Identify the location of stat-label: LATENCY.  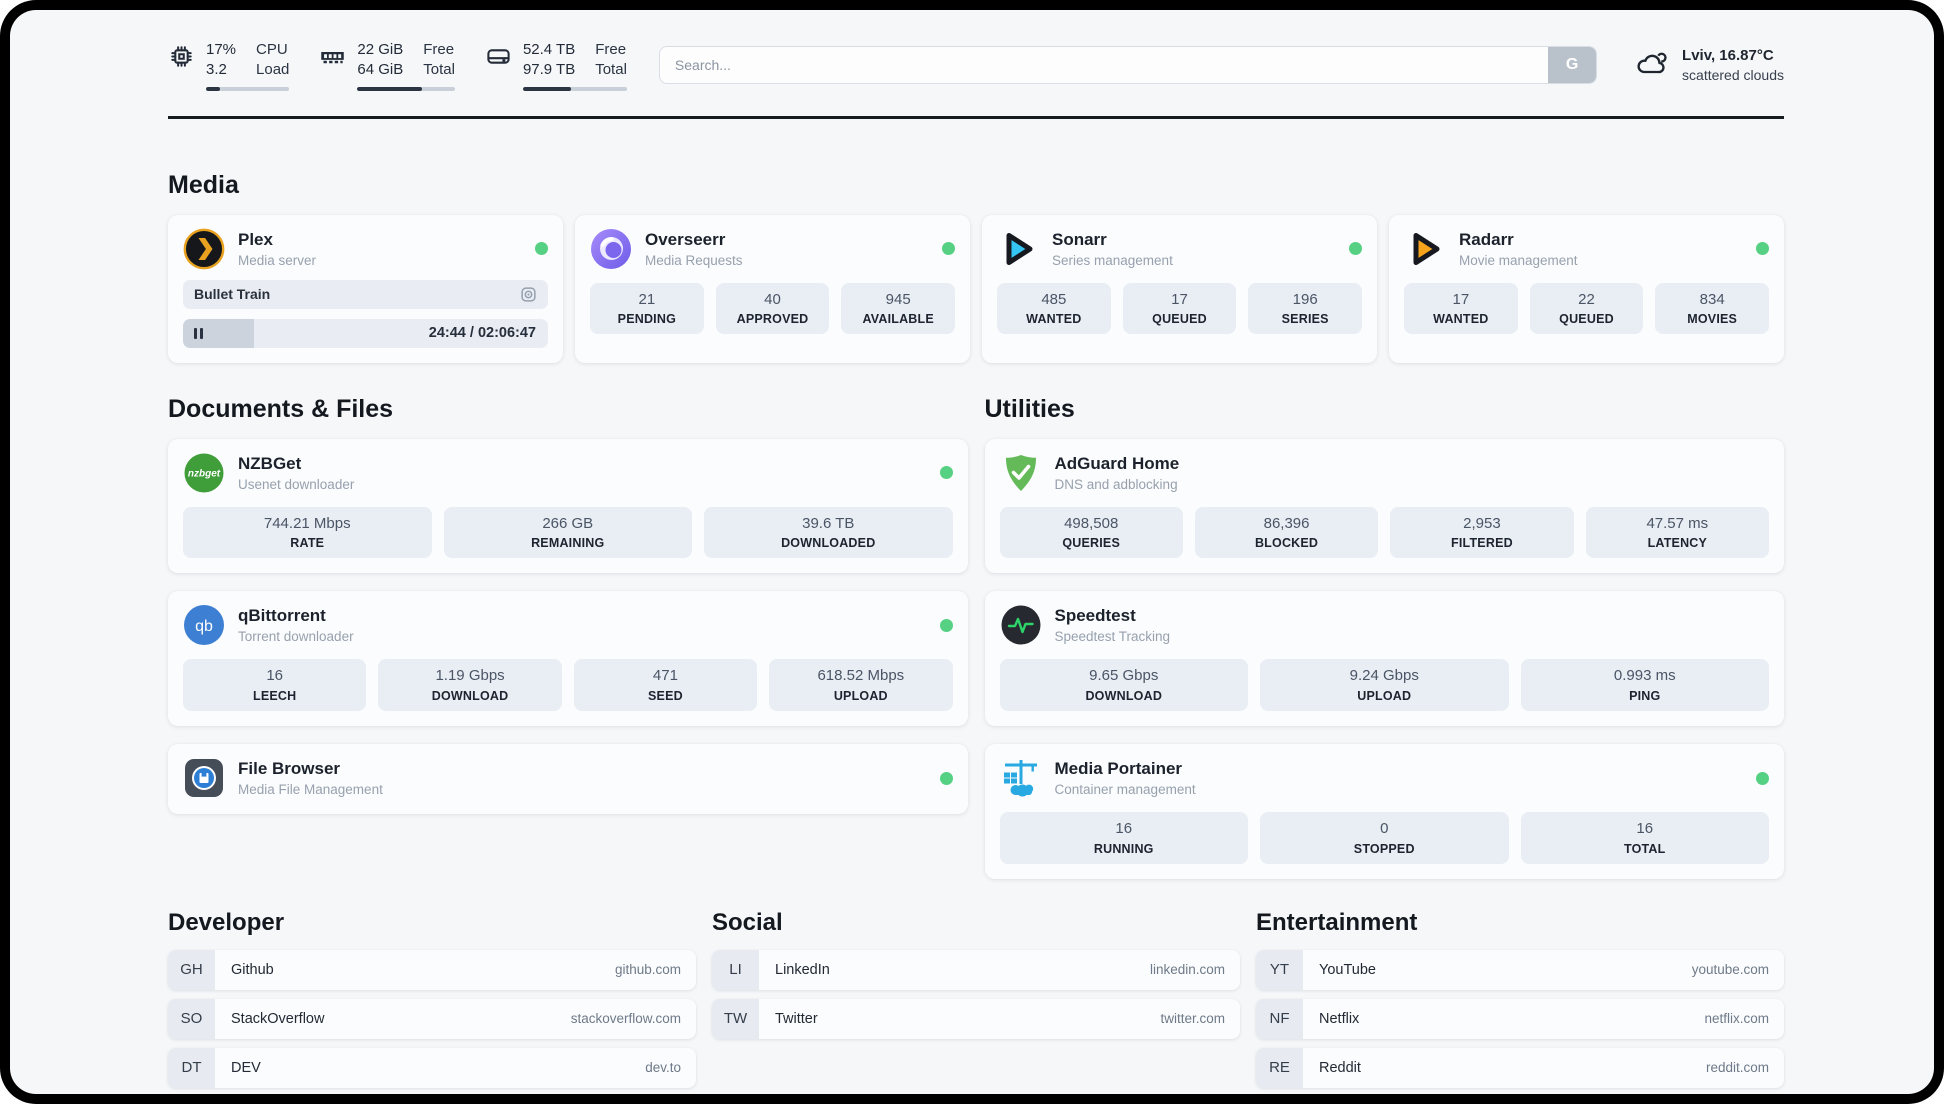
(1677, 543).